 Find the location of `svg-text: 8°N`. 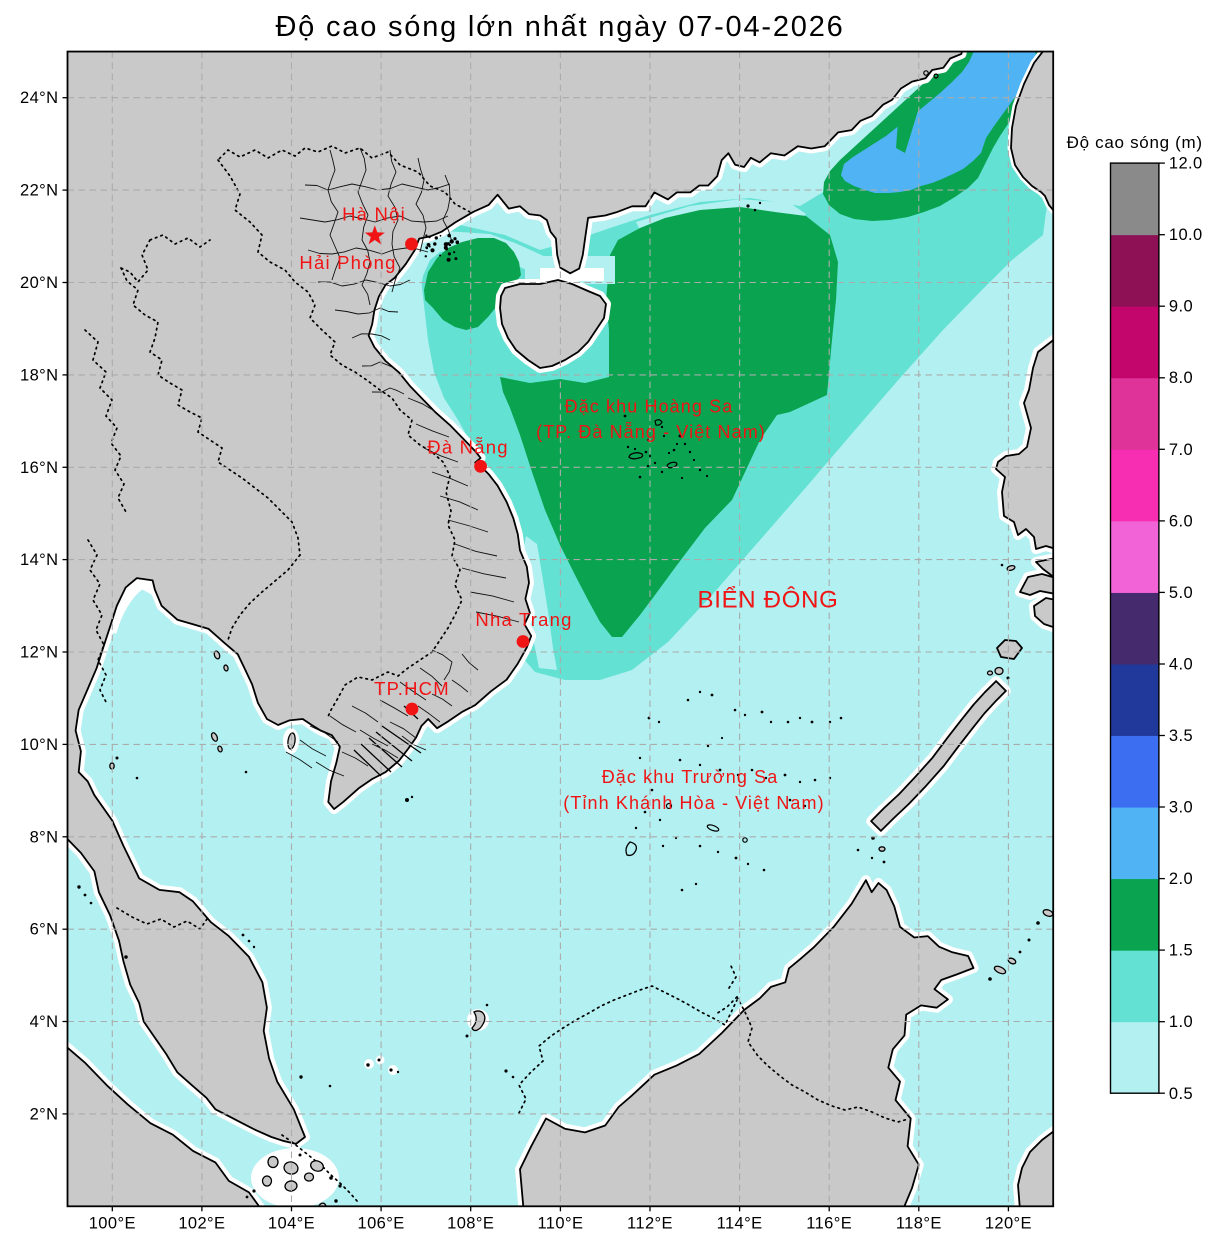

svg-text: 8°N is located at coordinates (44, 837).